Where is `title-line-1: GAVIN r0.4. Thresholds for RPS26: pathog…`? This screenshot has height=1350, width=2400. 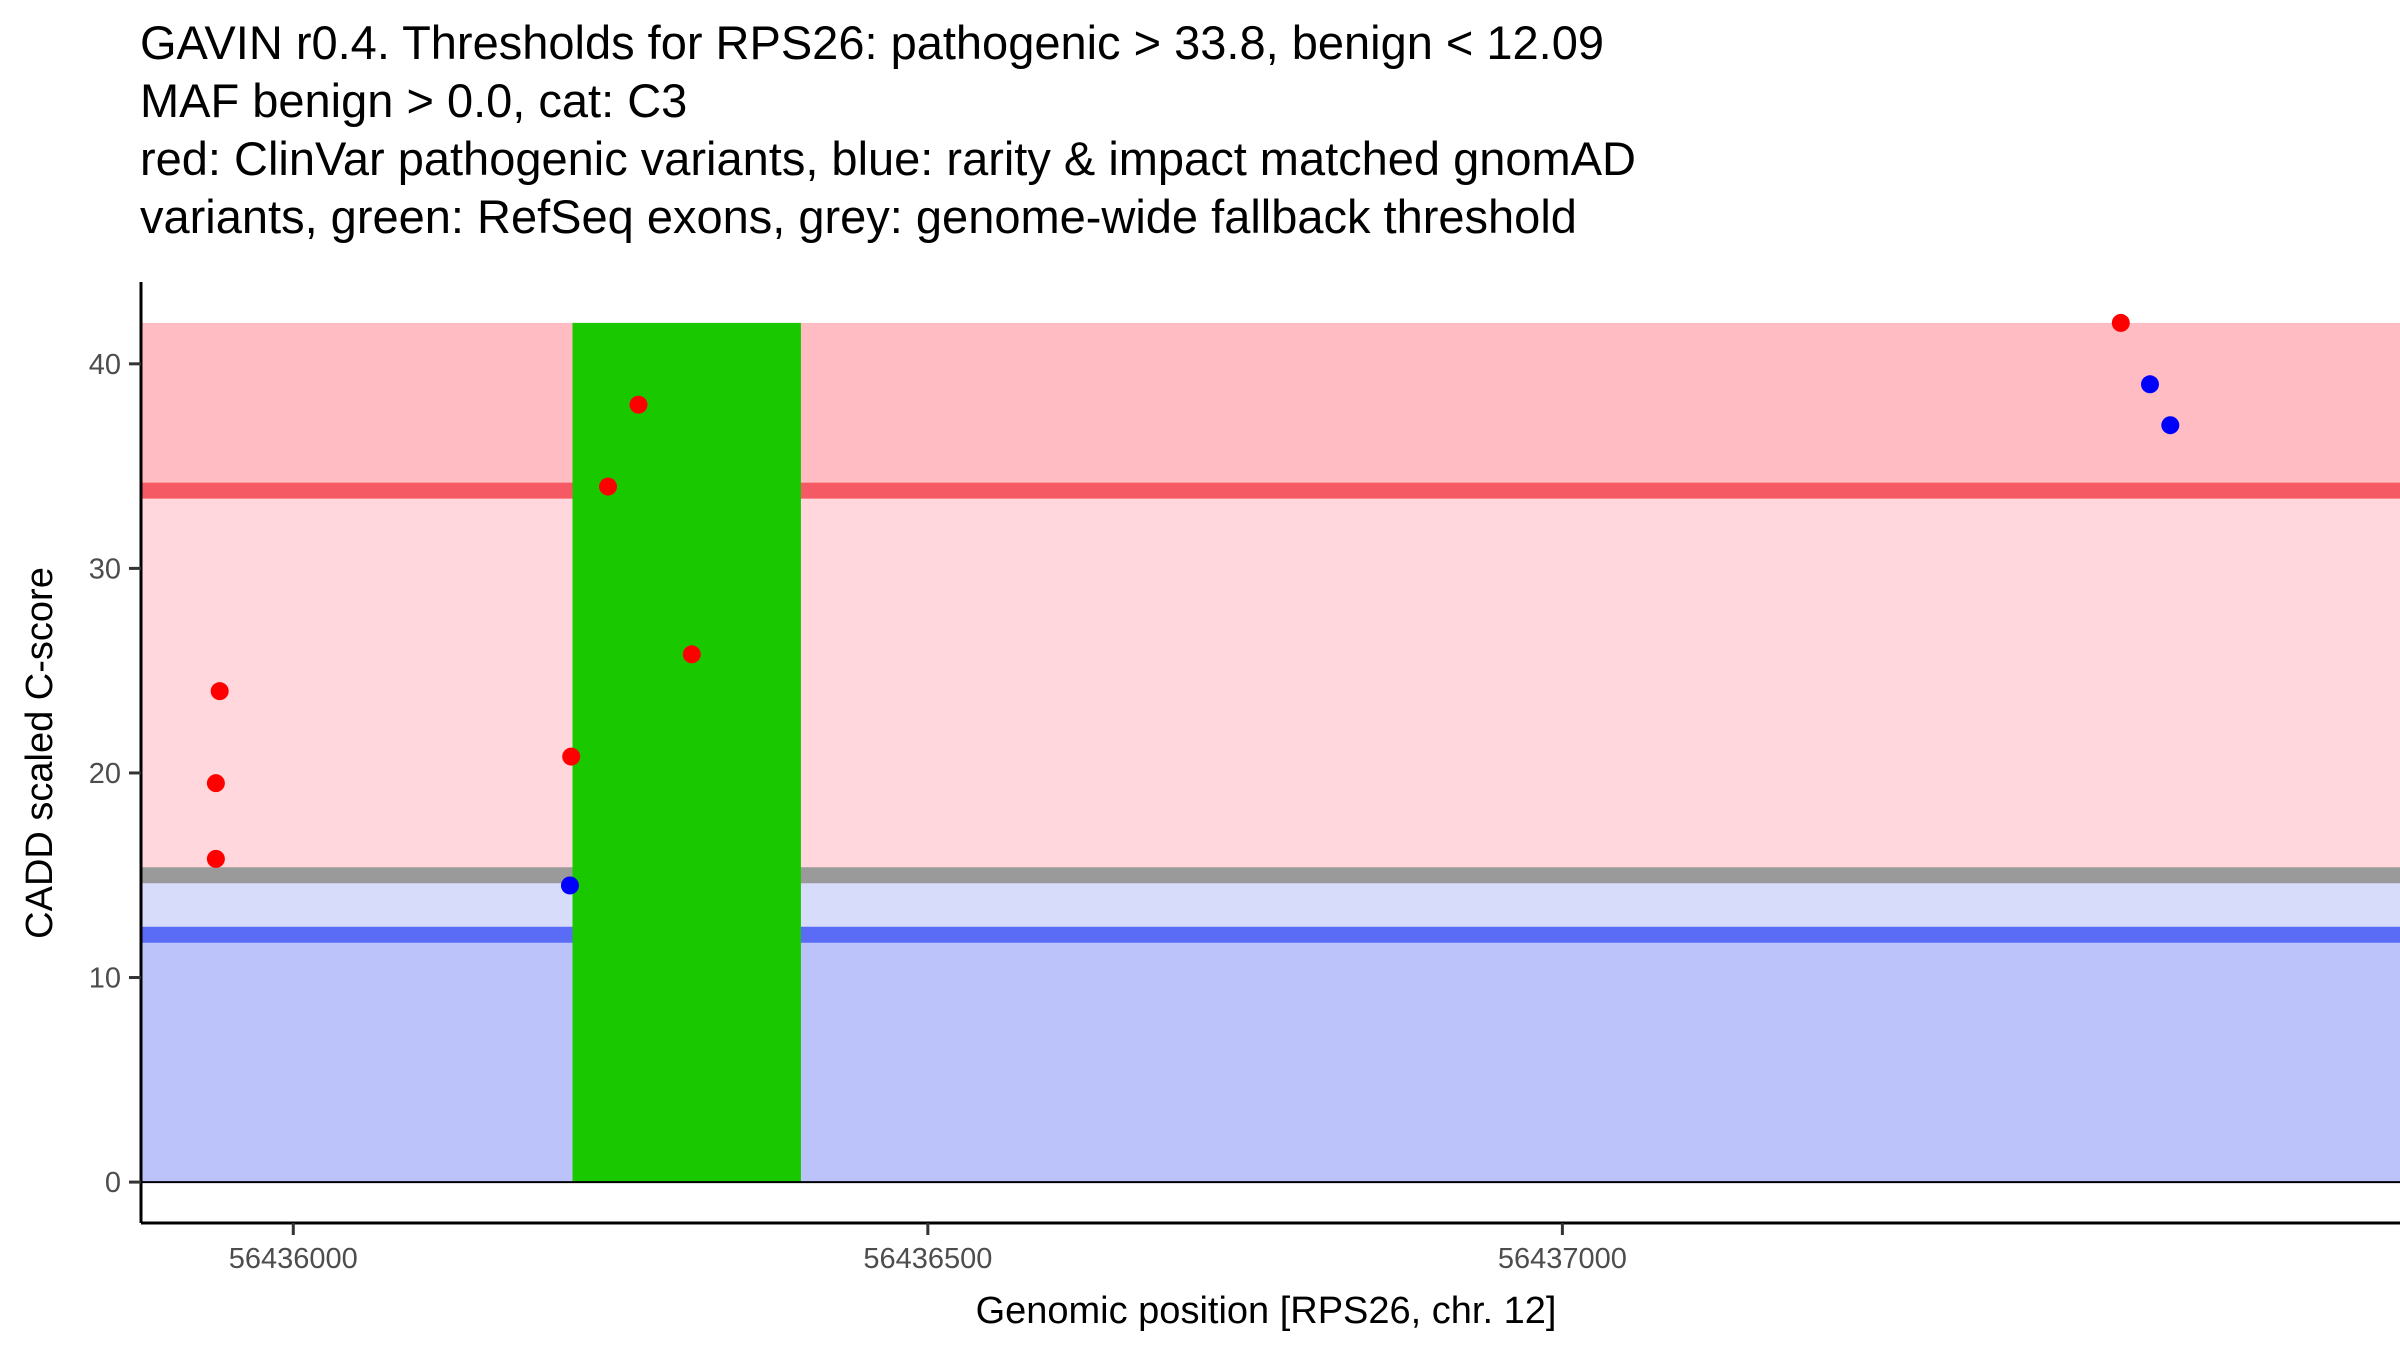 title-line-1: GAVIN r0.4. Thresholds for RPS26: pathog… is located at coordinates (872, 42).